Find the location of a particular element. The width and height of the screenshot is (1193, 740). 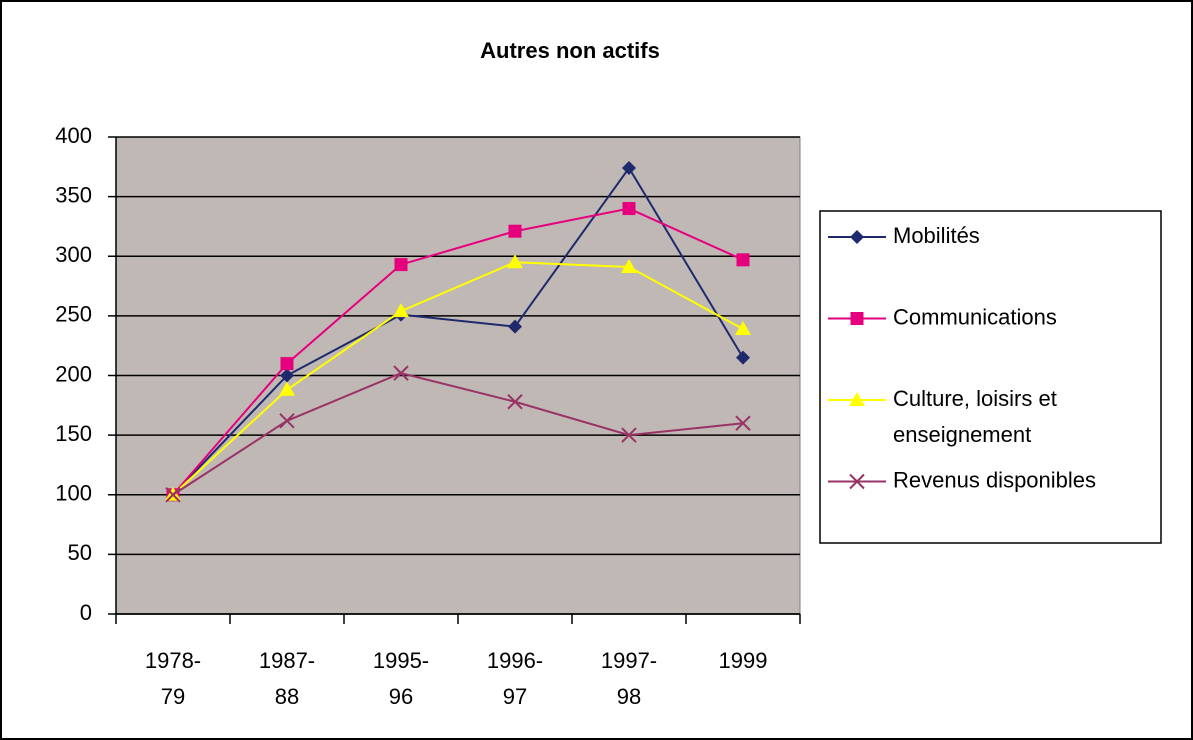

series-line is located at coordinates (458, 434).